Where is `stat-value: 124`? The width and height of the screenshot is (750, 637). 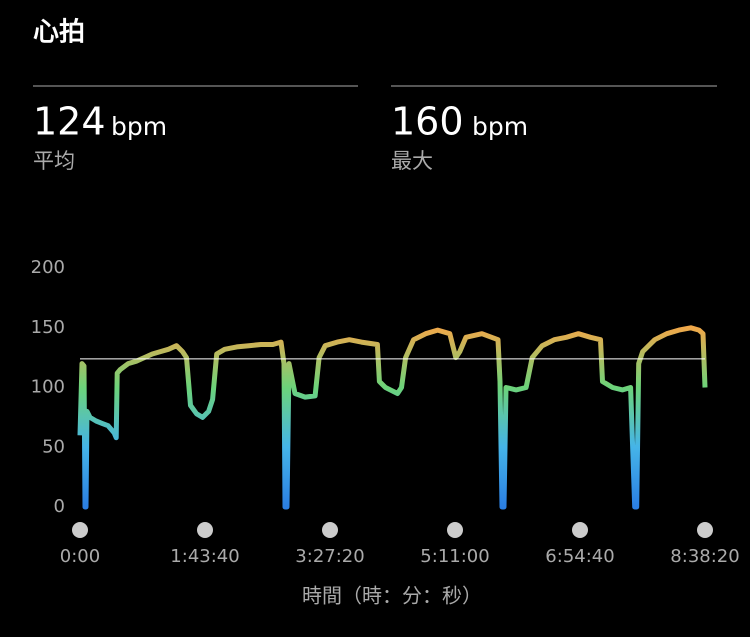
stat-value: 124 is located at coordinates (69, 122).